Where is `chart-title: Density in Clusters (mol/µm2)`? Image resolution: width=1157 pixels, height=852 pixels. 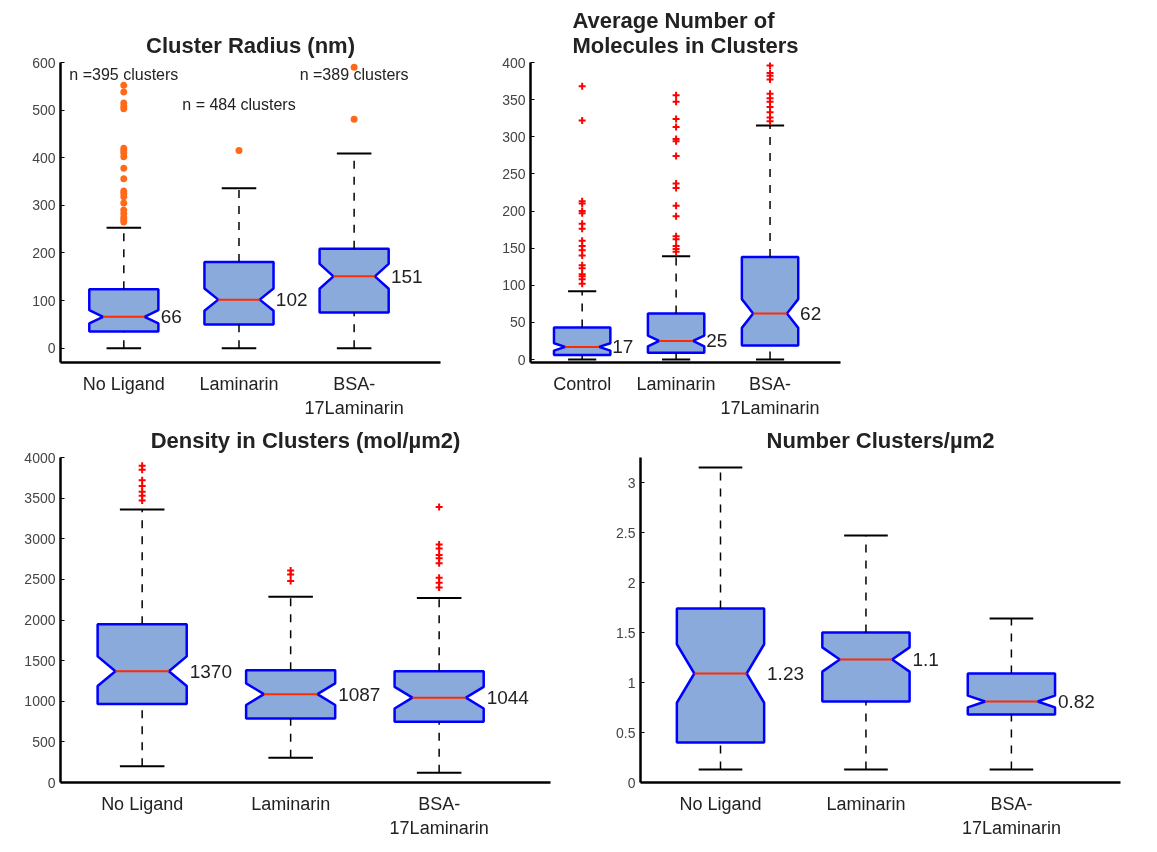 chart-title: Density in Clusters (mol/µm2) is located at coordinates (305, 440).